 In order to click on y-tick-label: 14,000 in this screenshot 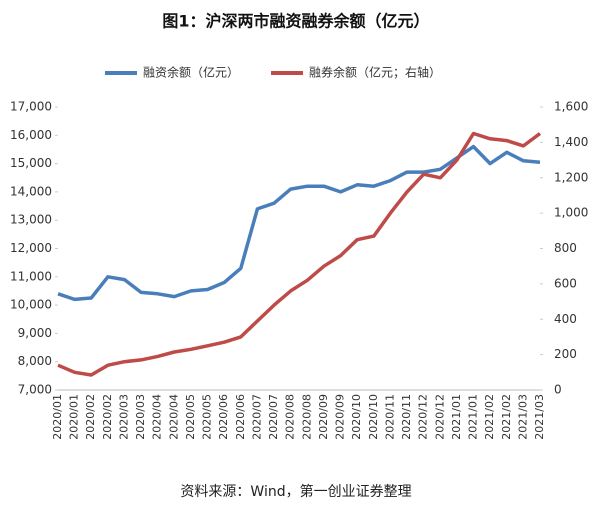, I will do `click(31, 191)`.